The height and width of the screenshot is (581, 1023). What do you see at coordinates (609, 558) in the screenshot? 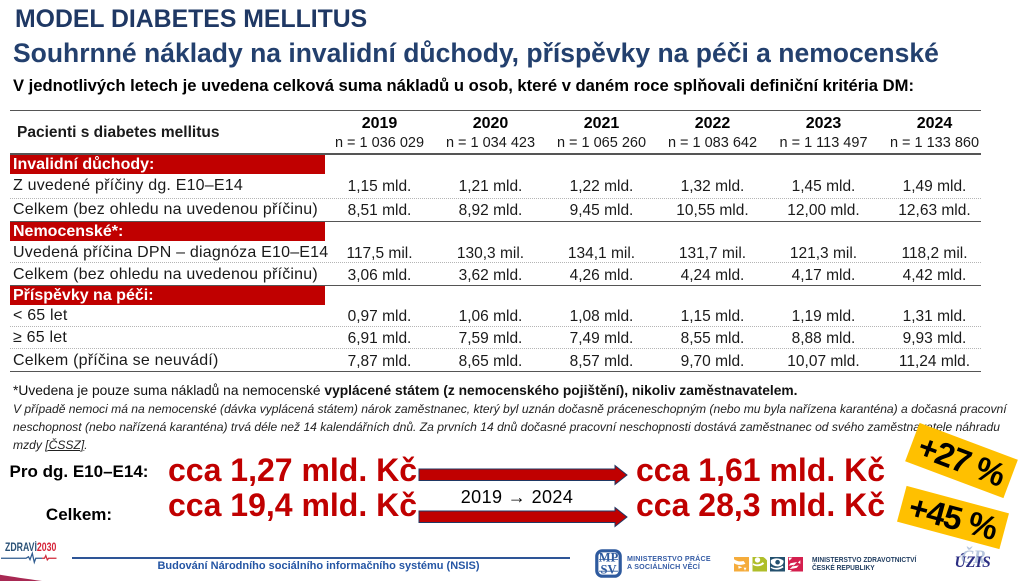
I see `svg-text: MP` at bounding box center [609, 558].